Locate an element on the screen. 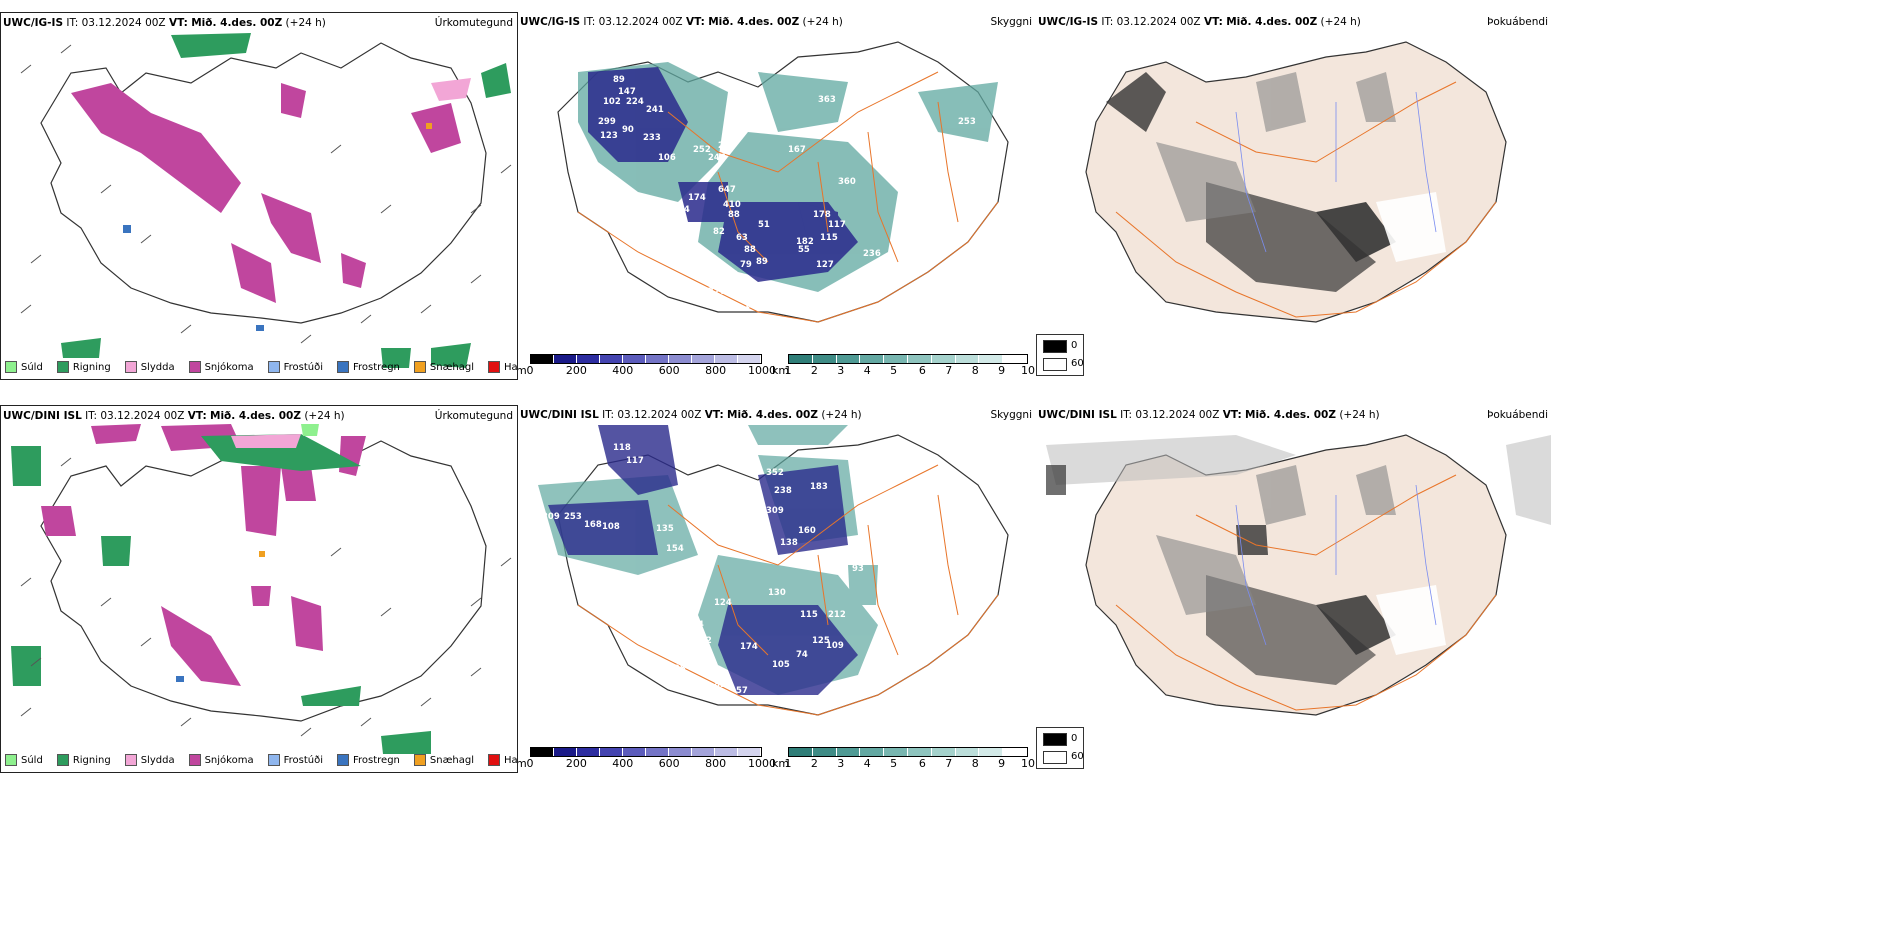 This screenshot has width=1900, height=950. svg-text: 360 is located at coordinates (847, 182).